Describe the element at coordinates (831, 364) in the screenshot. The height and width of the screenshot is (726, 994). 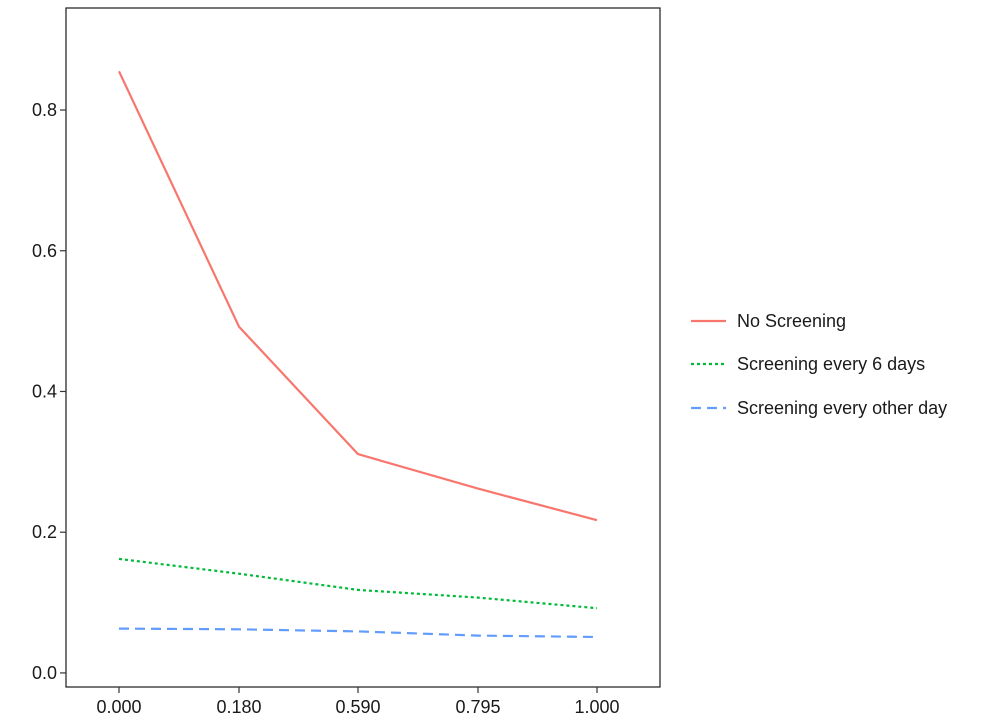
I see `legend-label-2: Screening every 6 days` at that location.